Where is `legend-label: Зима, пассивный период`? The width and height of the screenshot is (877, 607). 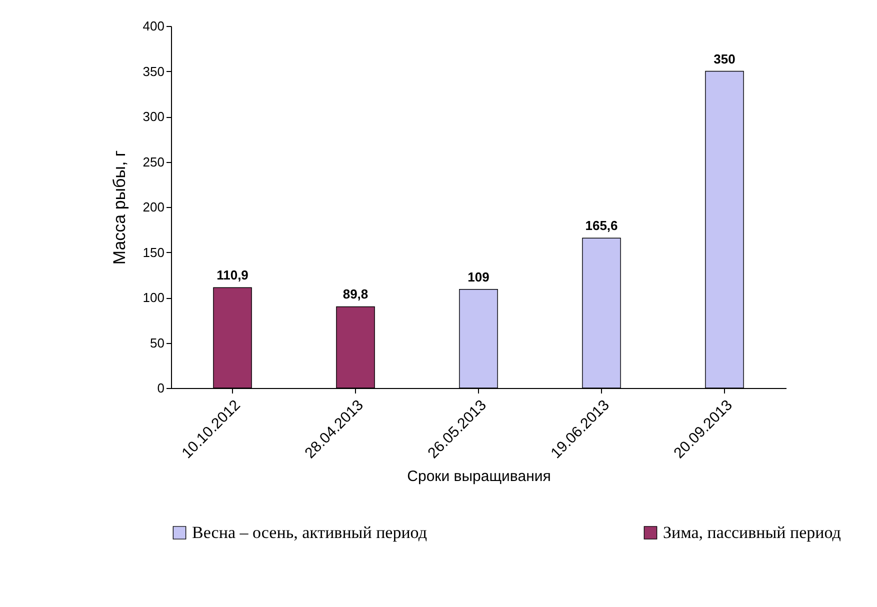 legend-label: Зима, пассивный период is located at coordinates (752, 532).